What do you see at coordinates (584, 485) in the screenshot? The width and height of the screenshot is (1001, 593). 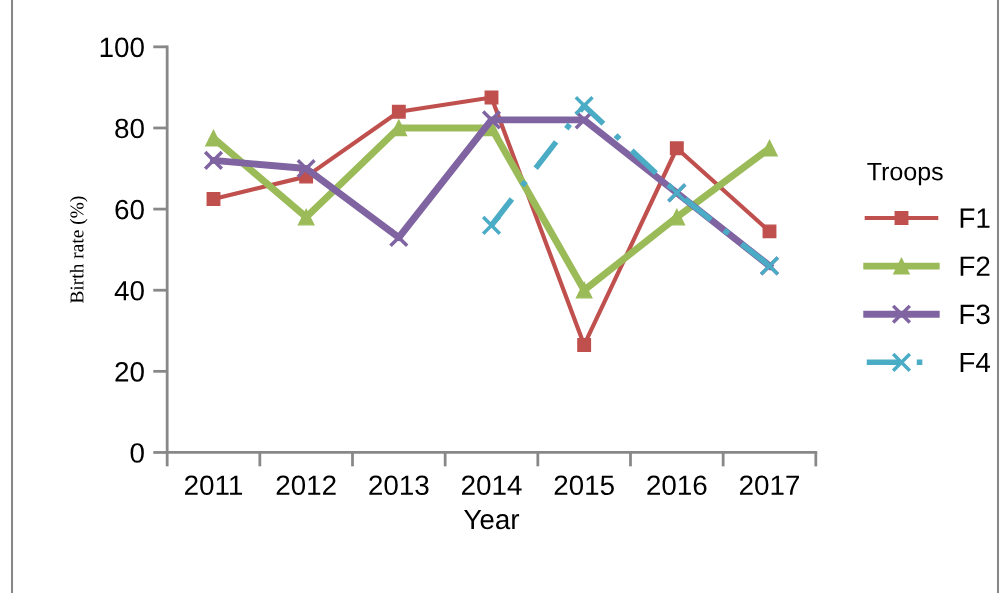 I see `x-tick-label: 2015` at bounding box center [584, 485].